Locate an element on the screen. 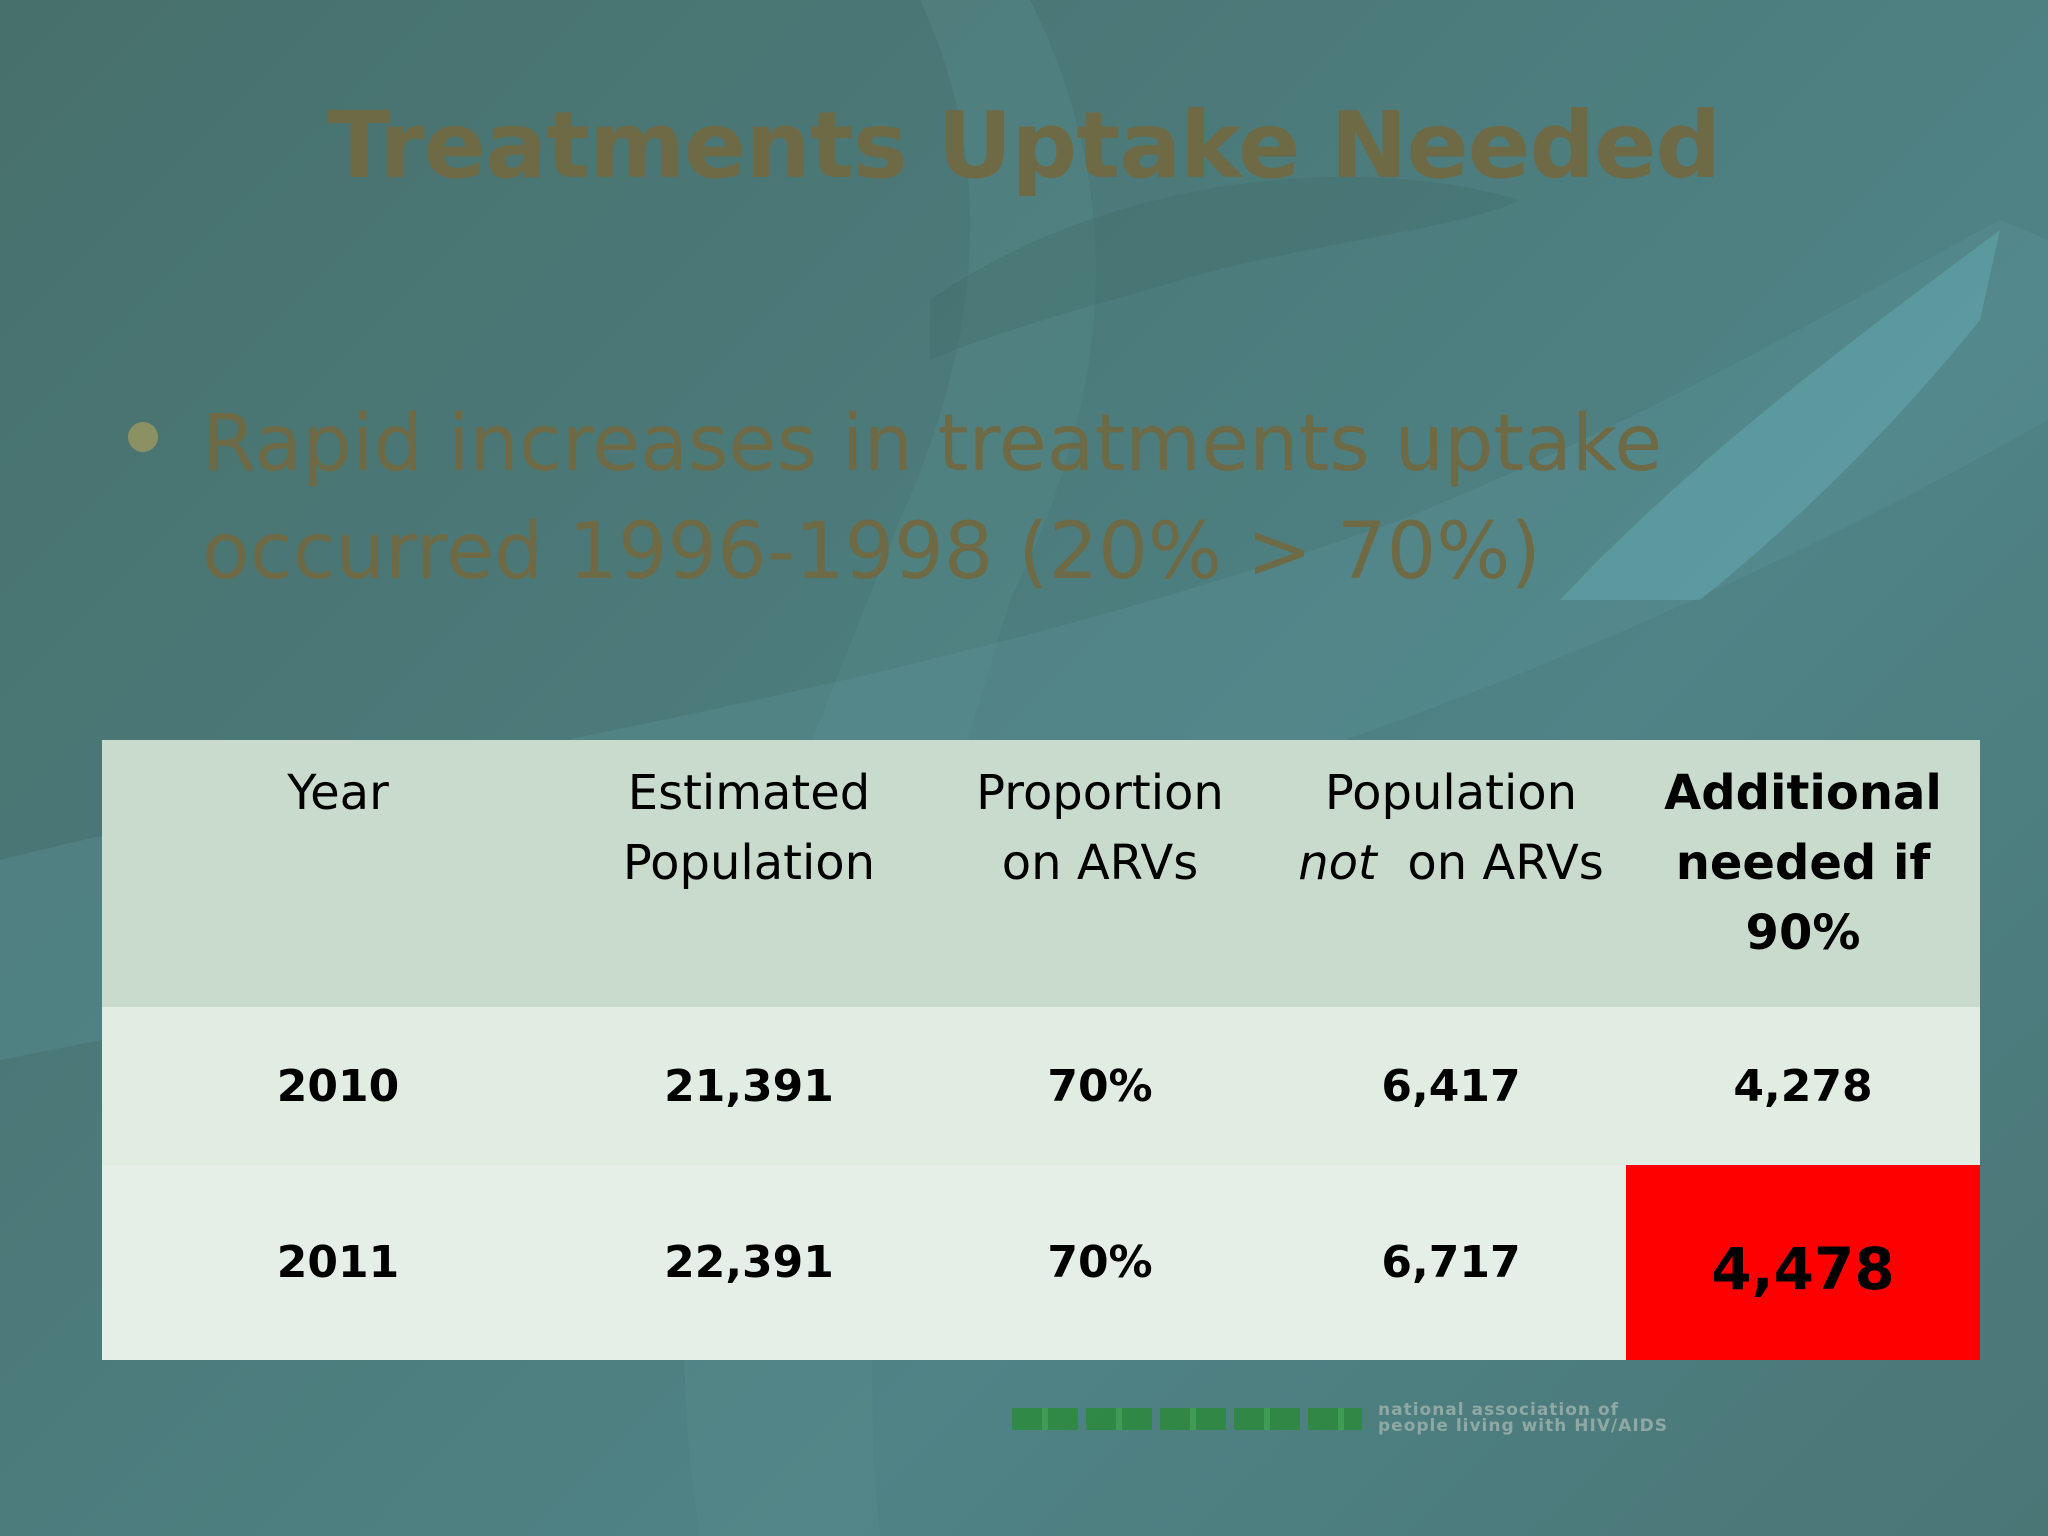  header-proportion-on-arvs: Proportion on ARVs is located at coordinates (1100, 873).